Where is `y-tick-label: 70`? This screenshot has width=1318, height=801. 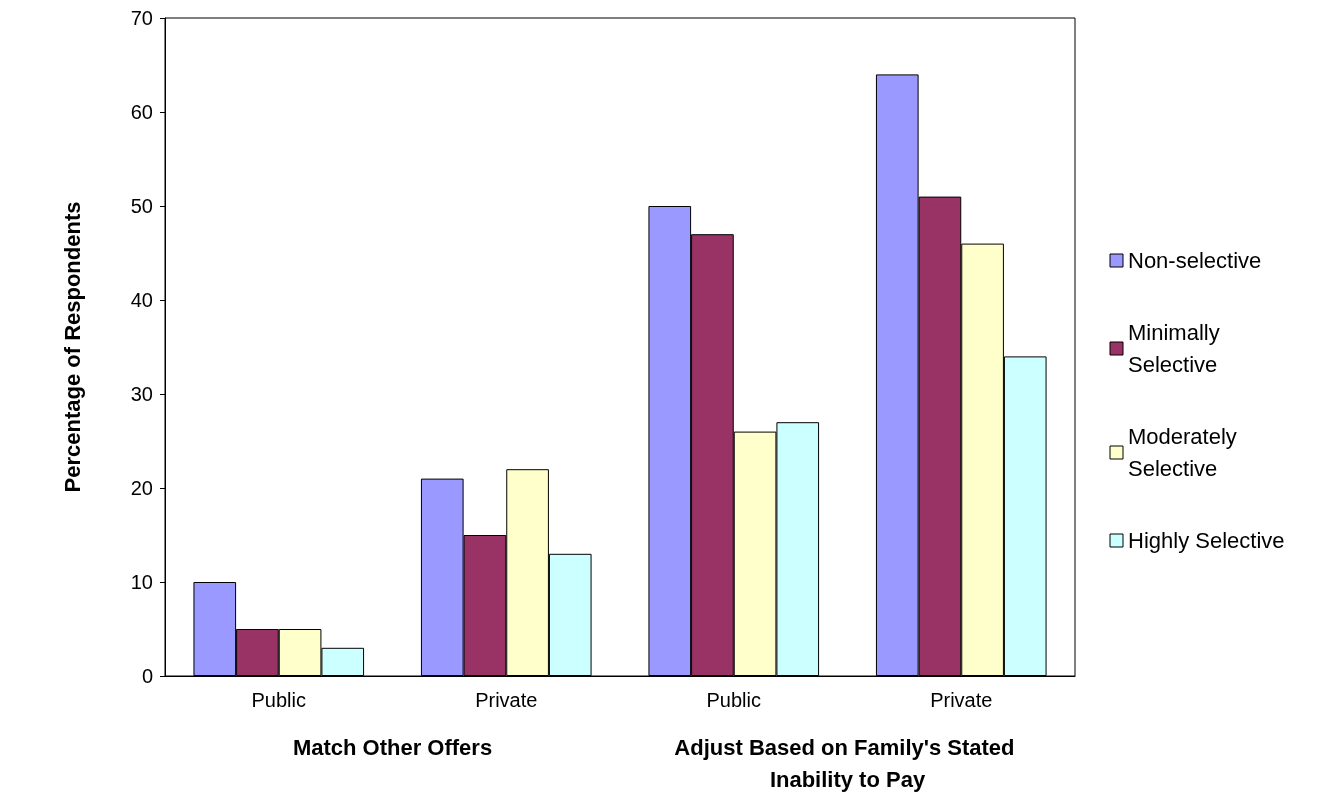
y-tick-label: 70 is located at coordinates (141, 18).